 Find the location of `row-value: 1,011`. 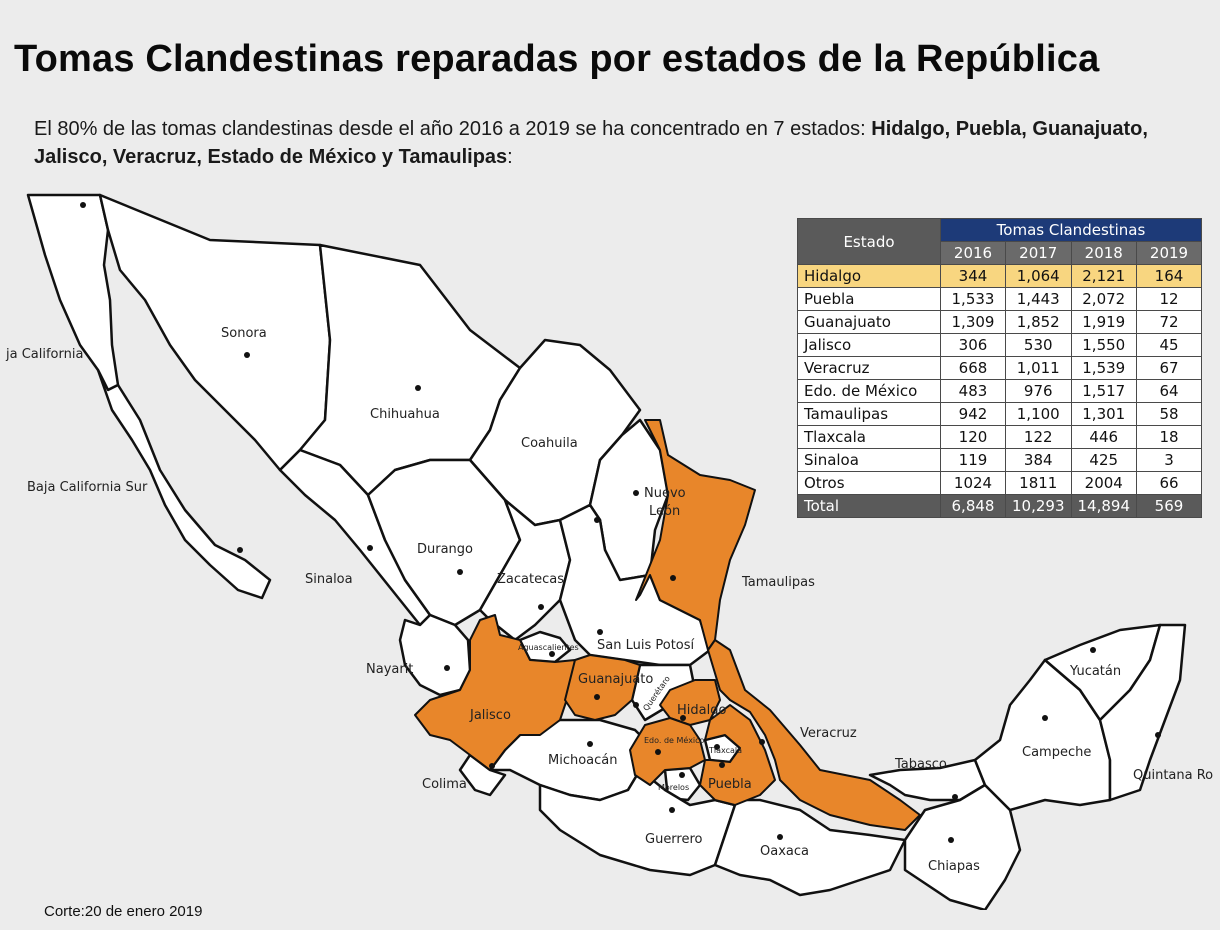

row-value: 1,011 is located at coordinates (1038, 368).